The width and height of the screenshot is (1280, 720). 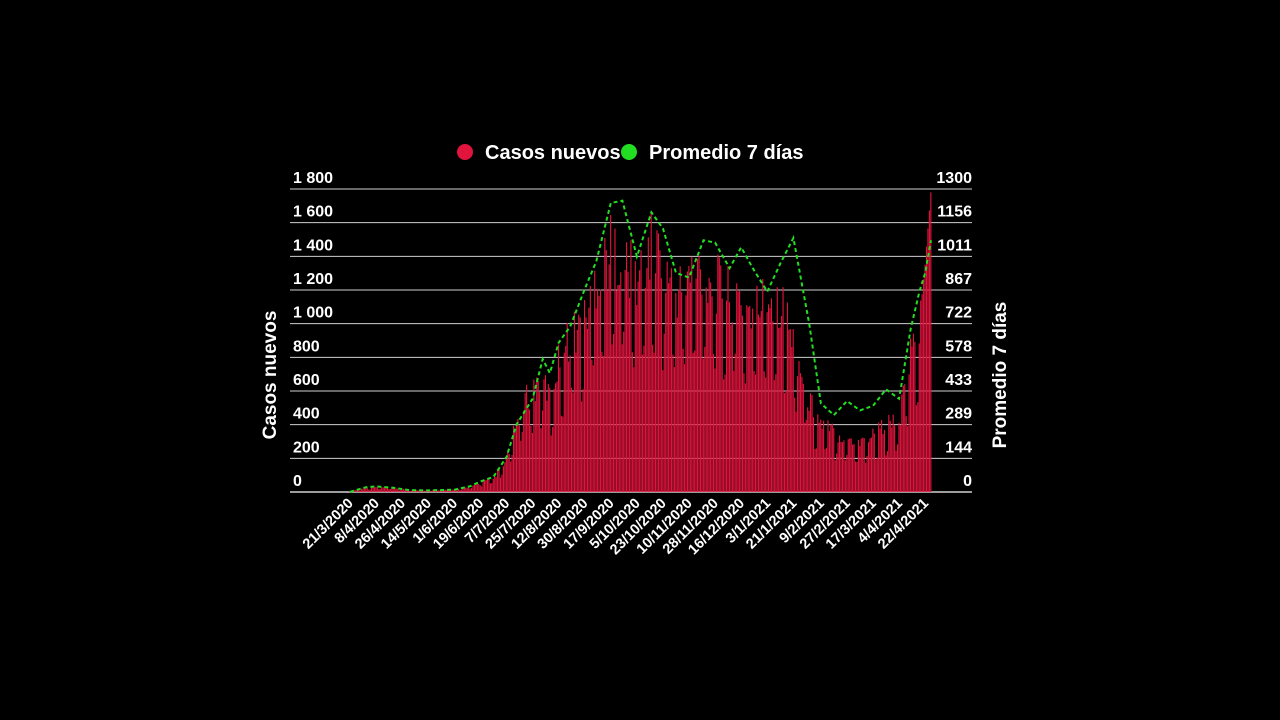 I want to click on y-left-tick-label: 1 200, so click(x=313, y=279).